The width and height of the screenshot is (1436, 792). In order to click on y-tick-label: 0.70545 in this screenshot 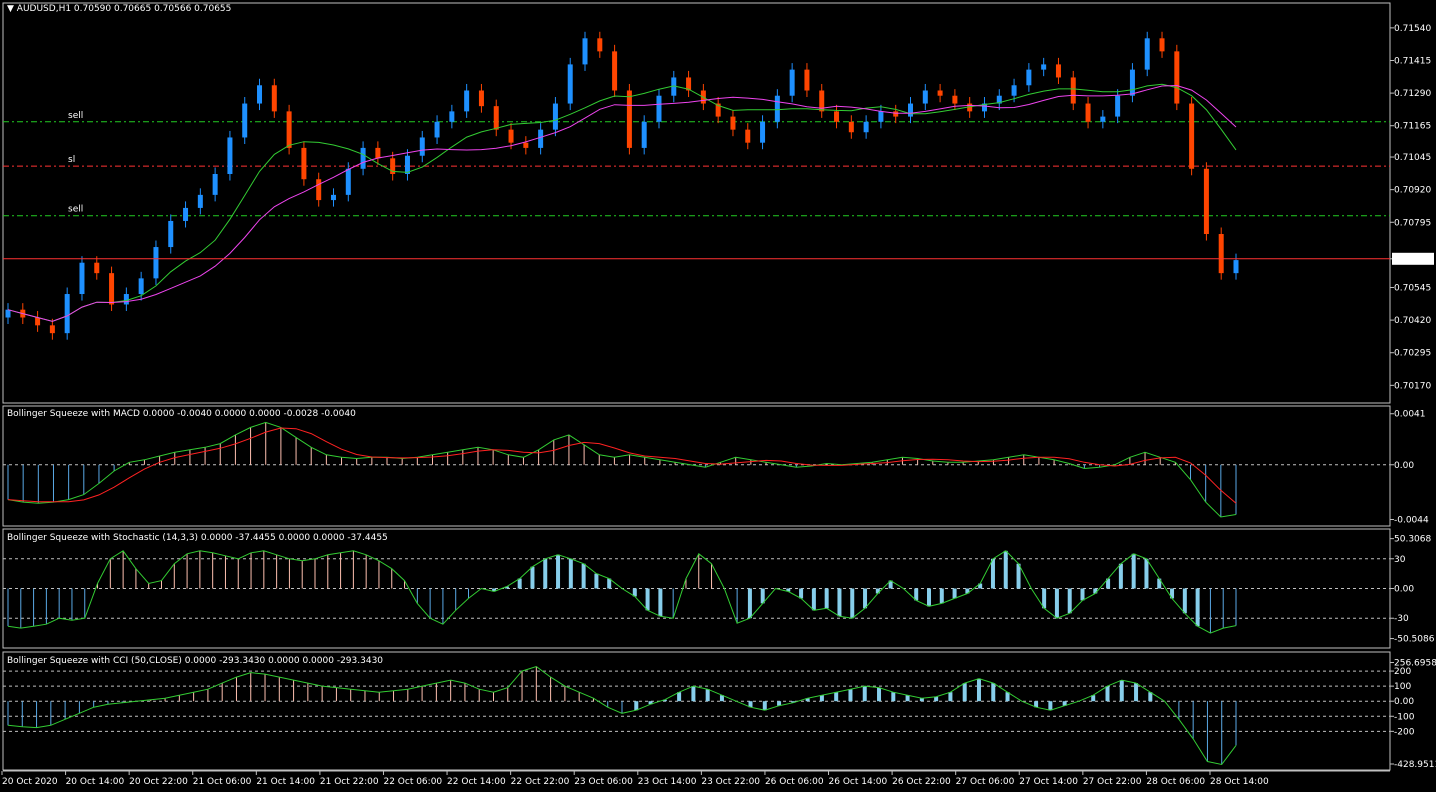, I will do `click(1412, 288)`.